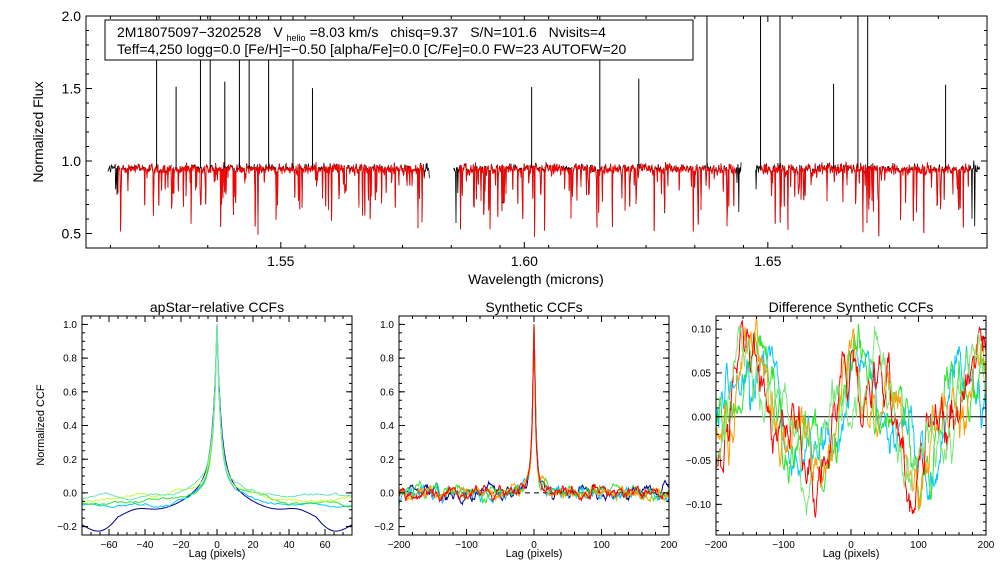 The width and height of the screenshot is (1008, 576). I want to click on ccf3-ticks: −200 −100 0 100 200 −0.10 −0.05 0.00 0.05 0.10, so click(840, 433).